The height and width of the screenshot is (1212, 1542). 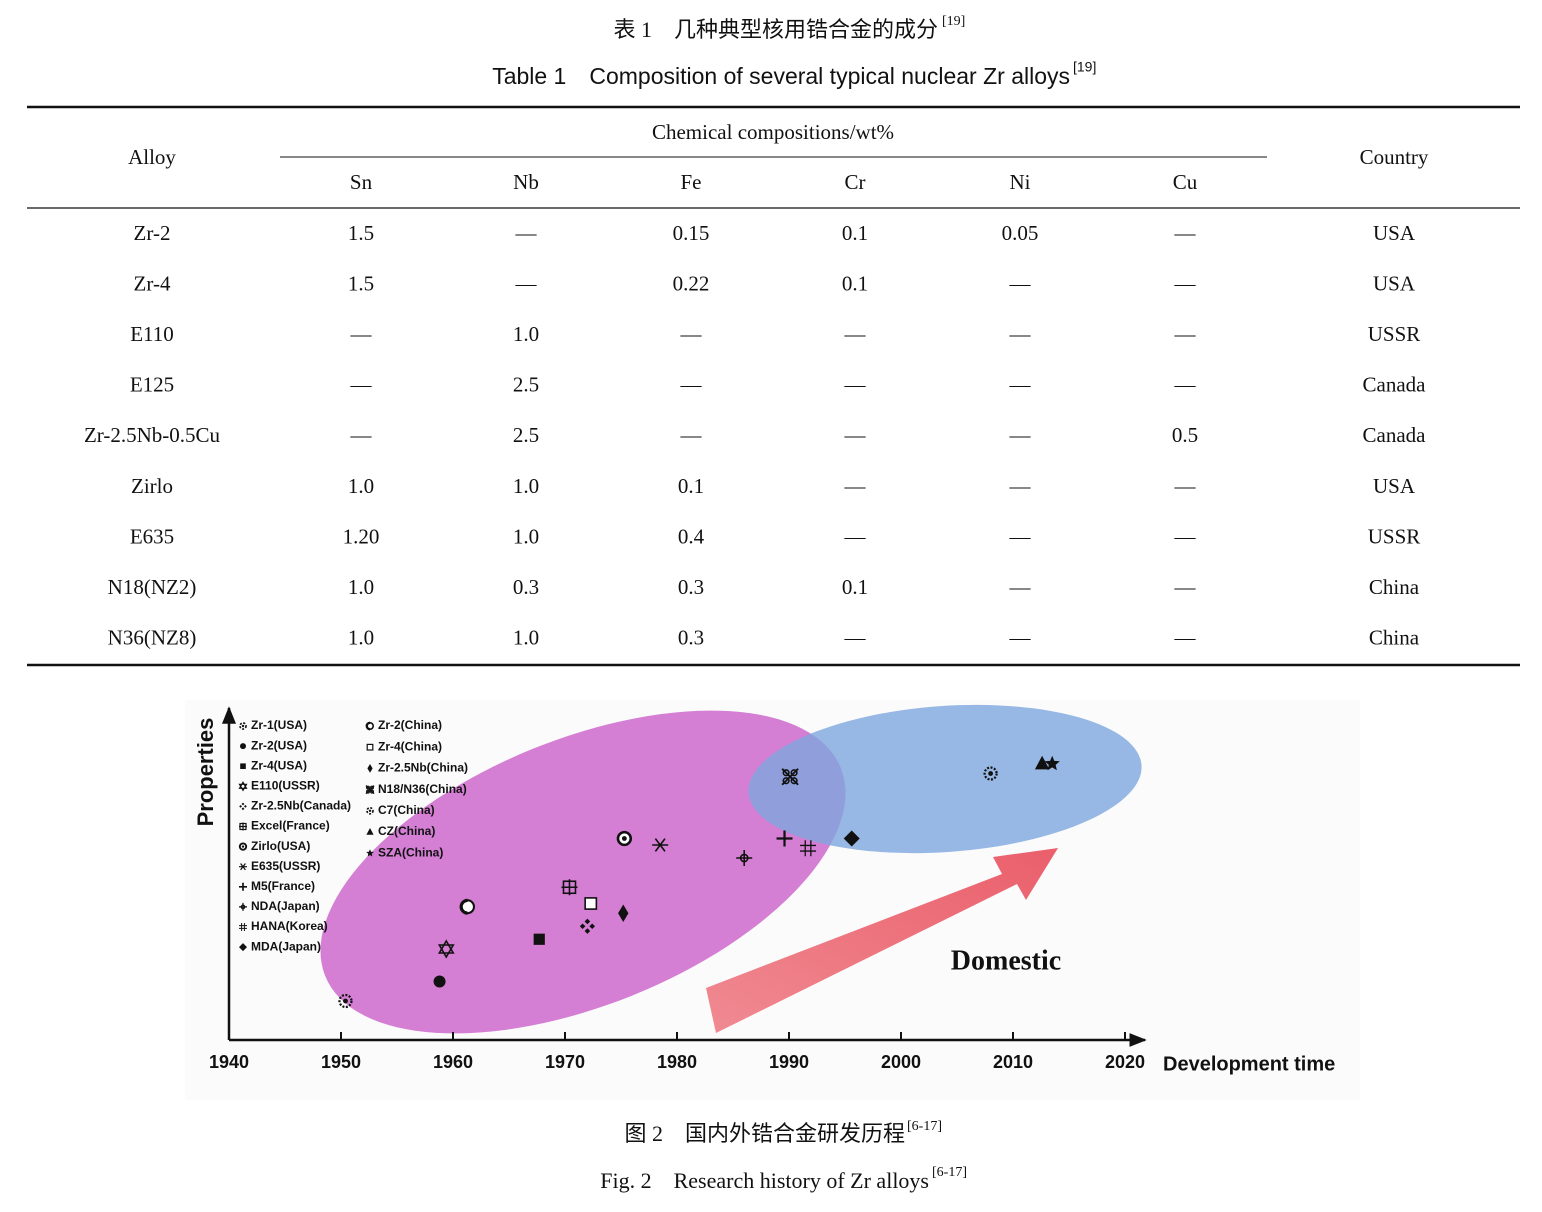 What do you see at coordinates (945, 779) in the screenshot?
I see `ellipse-domestic` at bounding box center [945, 779].